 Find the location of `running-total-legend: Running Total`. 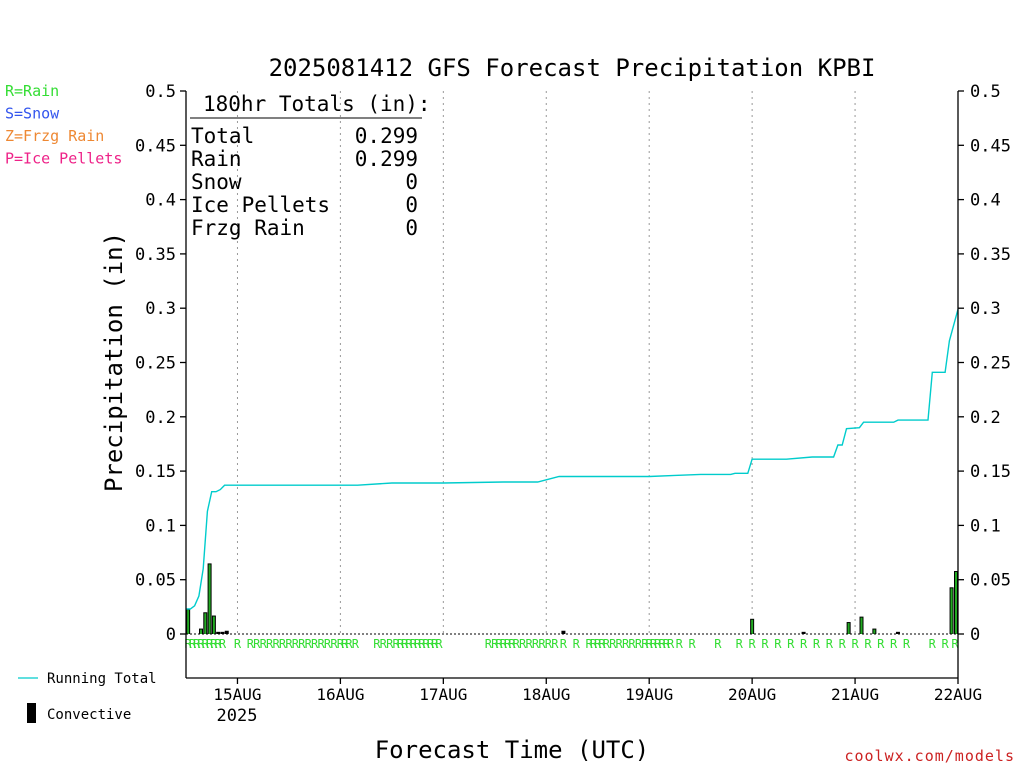

running-total-legend: Running Total is located at coordinates (87, 679).